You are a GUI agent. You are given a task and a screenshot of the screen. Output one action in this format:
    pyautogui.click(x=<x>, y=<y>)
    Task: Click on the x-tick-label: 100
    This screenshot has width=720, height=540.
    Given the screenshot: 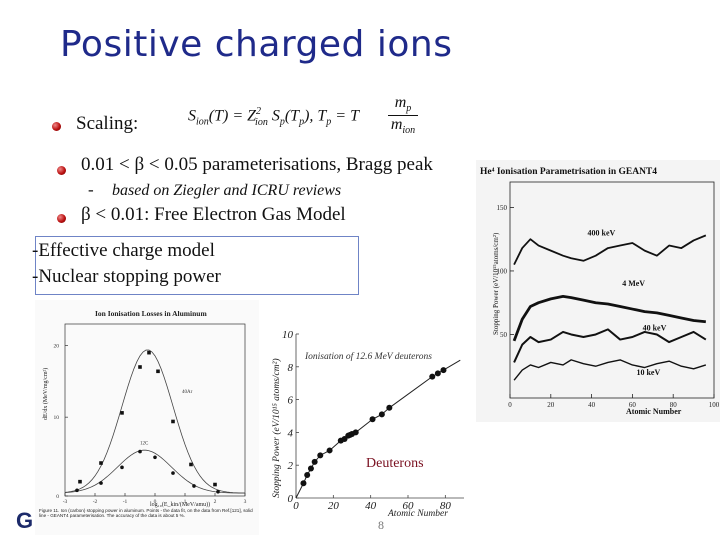 What is the action you would take?
    pyautogui.click(x=714, y=405)
    